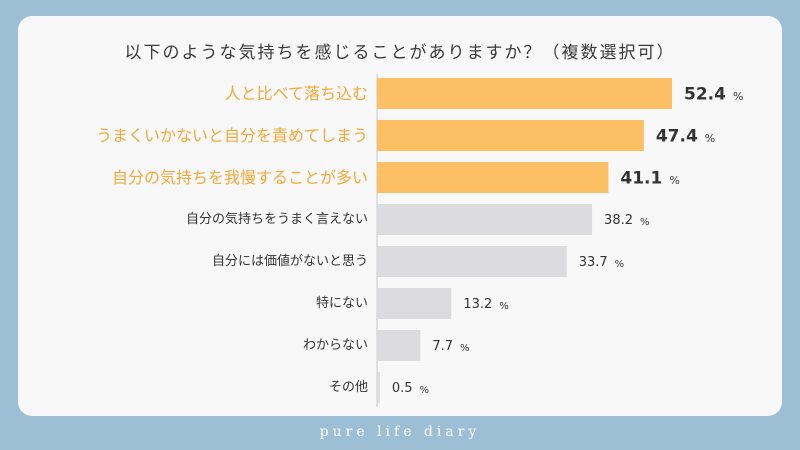 Image resolution: width=800 pixels, height=450 pixels. What do you see at coordinates (710, 138) in the screenshot?
I see `unit-label-2: %` at bounding box center [710, 138].